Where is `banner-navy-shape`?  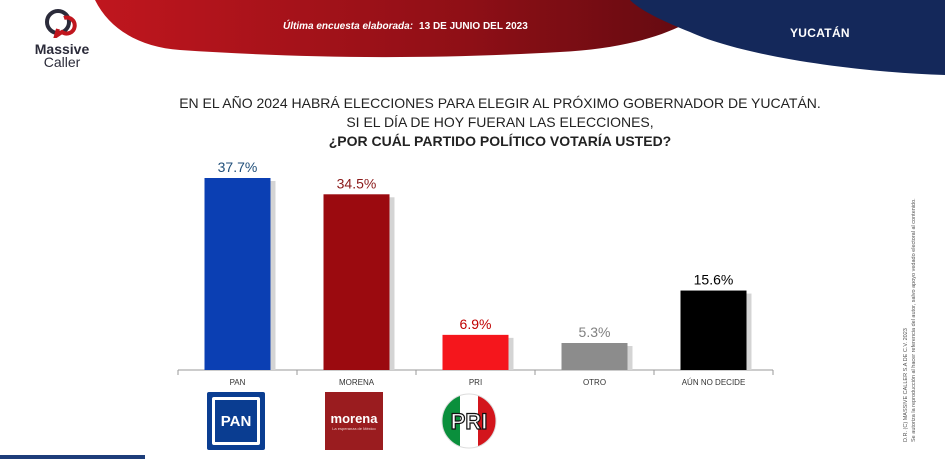 banner-navy-shape is located at coordinates (787, 37).